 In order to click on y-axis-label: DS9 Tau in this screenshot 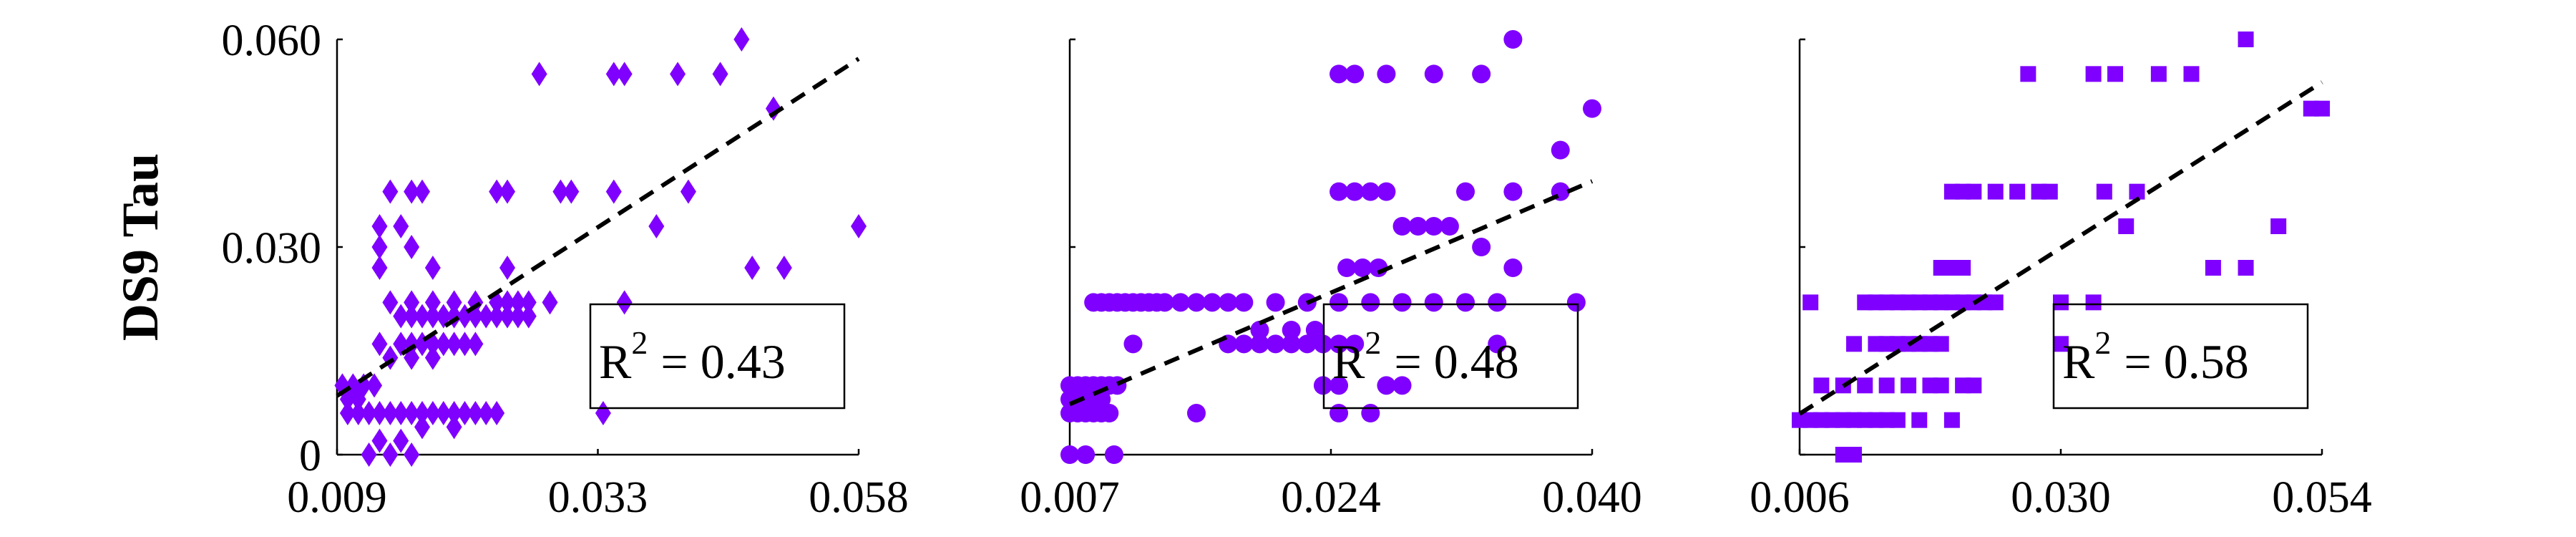, I will do `click(140, 247)`.